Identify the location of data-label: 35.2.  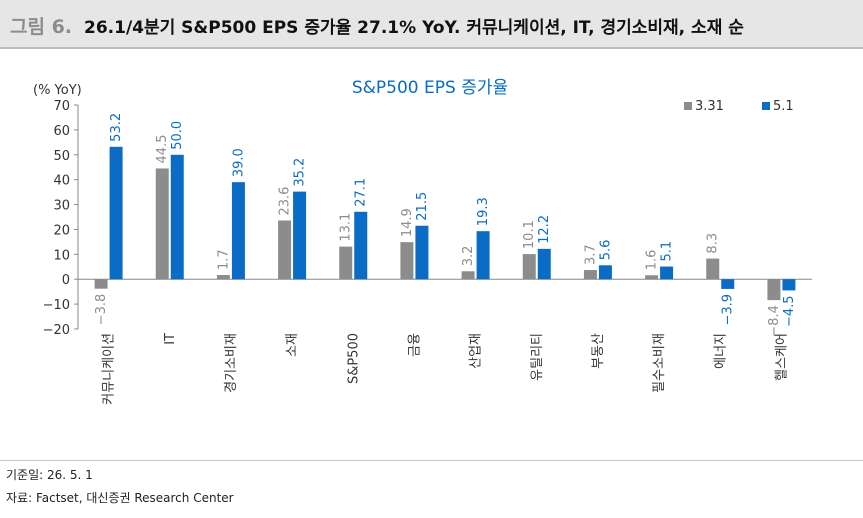
(300, 172).